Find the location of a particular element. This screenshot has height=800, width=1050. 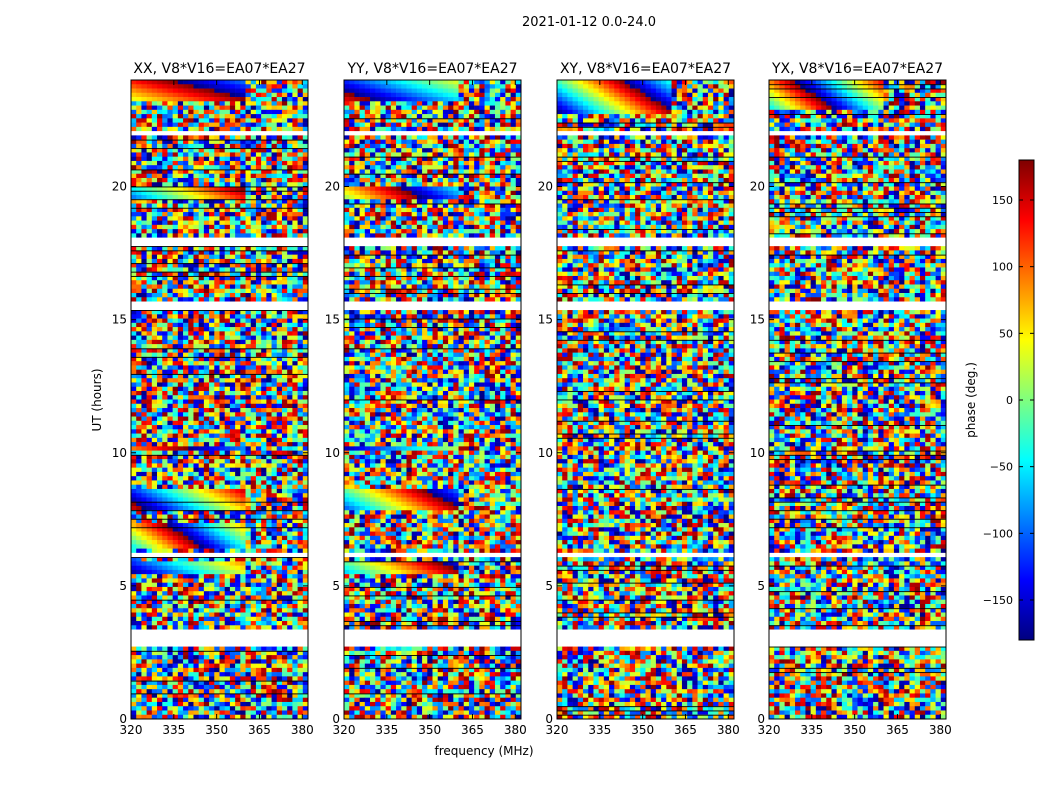

flag-line is located at coordinates (219, 357).